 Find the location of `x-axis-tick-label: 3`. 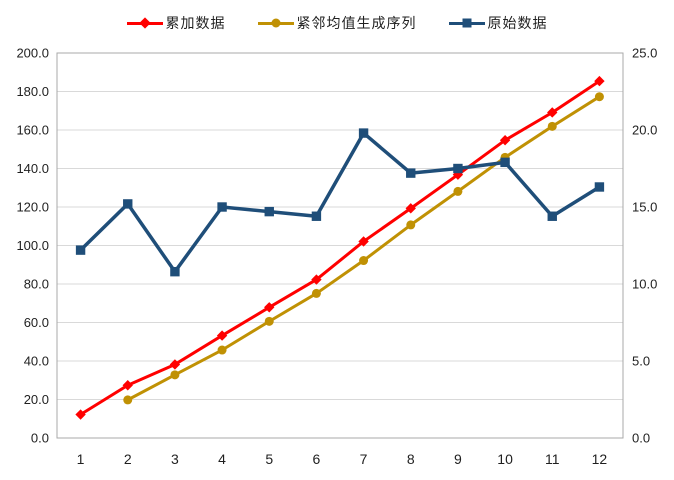

x-axis-tick-label: 3 is located at coordinates (175, 459).